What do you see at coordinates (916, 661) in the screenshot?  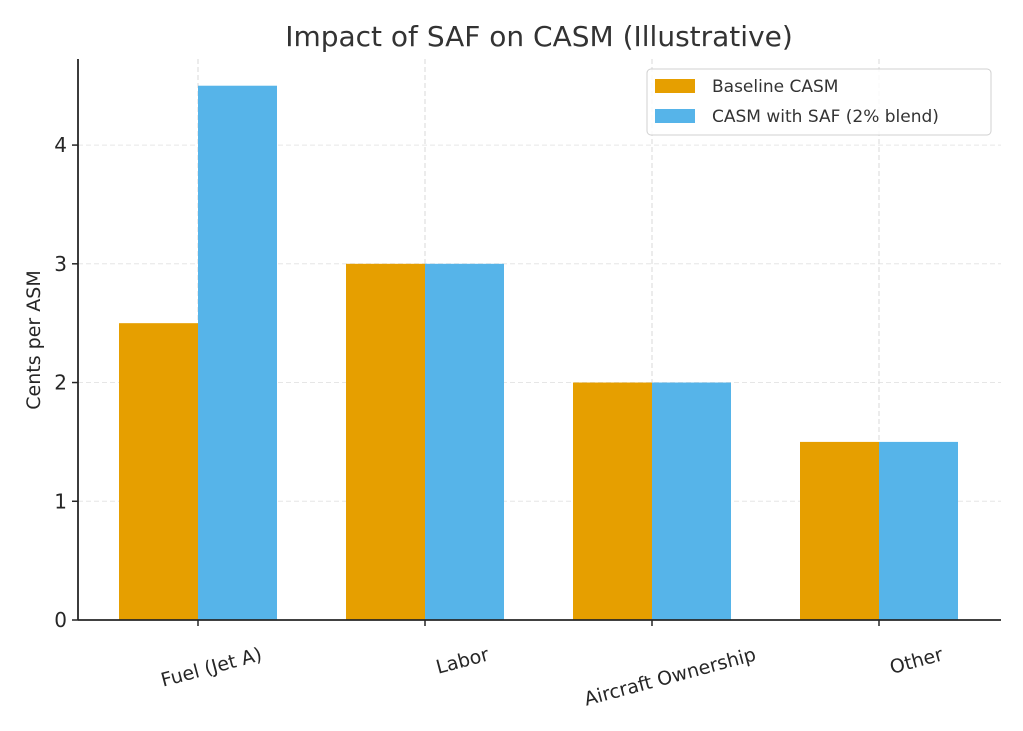 I see `x-tick-label: Other` at bounding box center [916, 661].